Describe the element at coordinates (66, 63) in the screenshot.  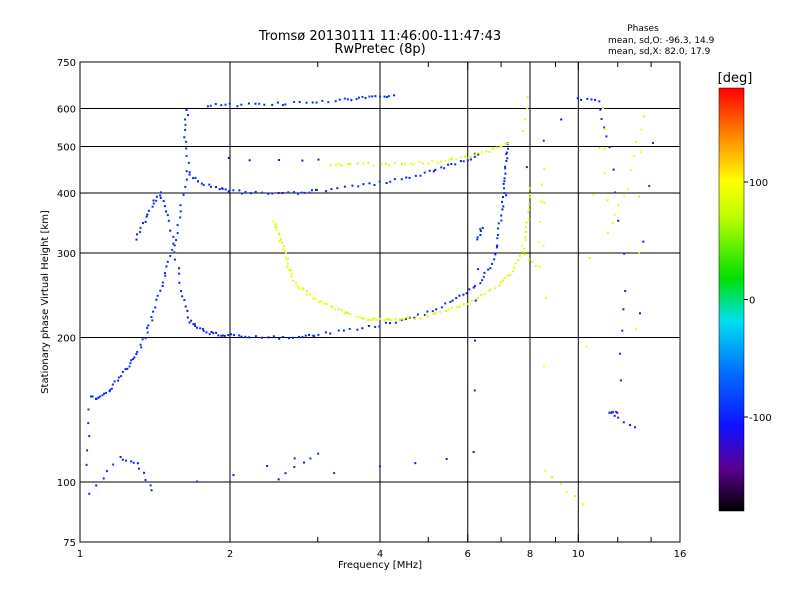
I see `y-tick-label: 750` at that location.